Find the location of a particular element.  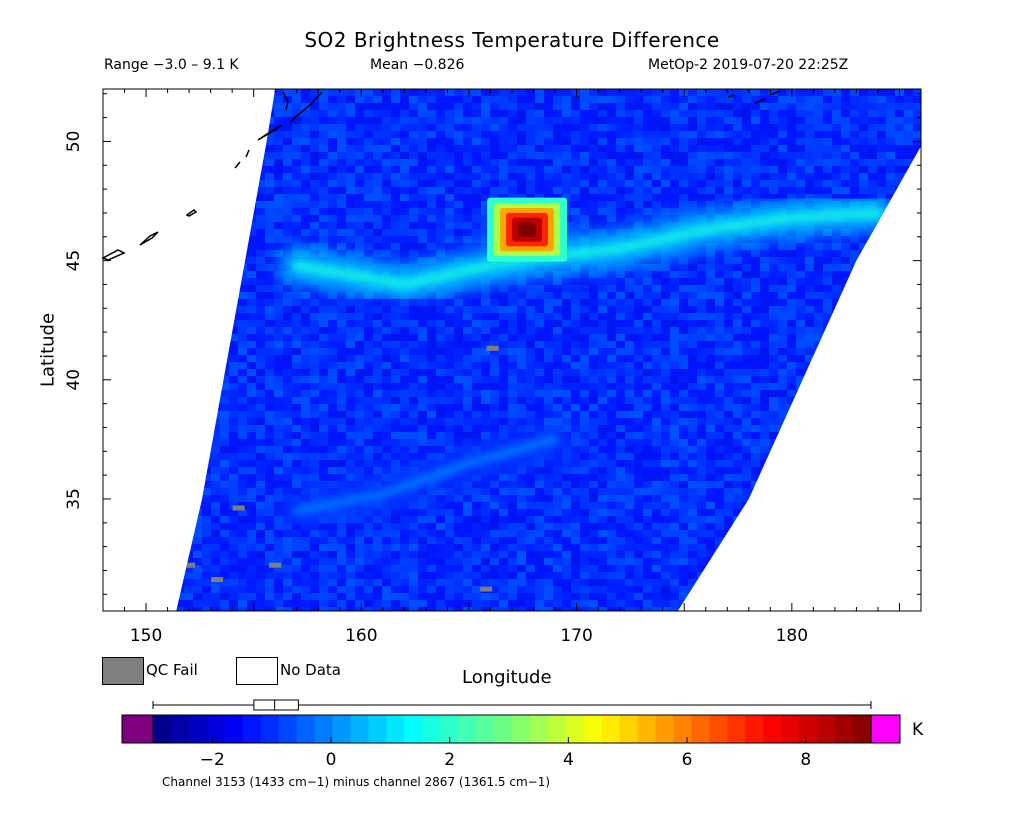

colorbar-frame is located at coordinates (512, 729).